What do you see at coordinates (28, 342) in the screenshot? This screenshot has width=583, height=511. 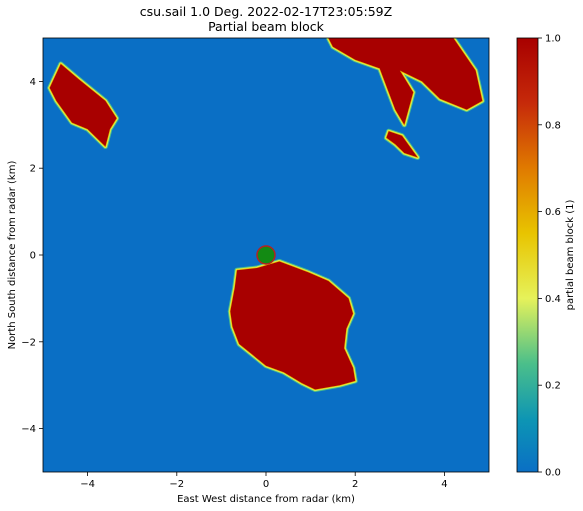 I see `y-tick-label: −2` at bounding box center [28, 342].